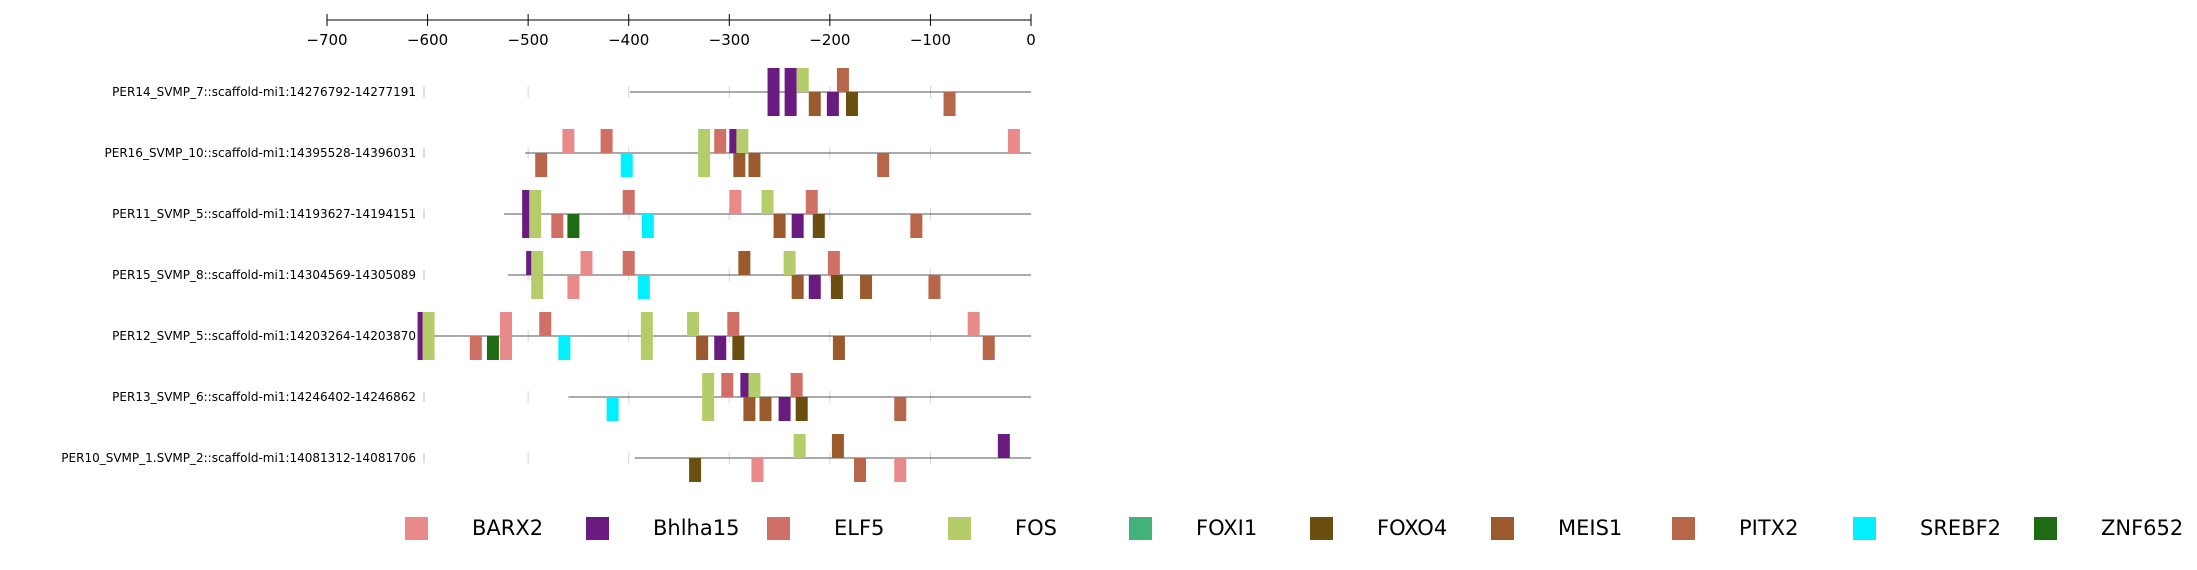 This screenshot has height=570, width=2197. Describe the element at coordinates (1769, 528) in the screenshot. I see `legend-label: PITX2` at that location.